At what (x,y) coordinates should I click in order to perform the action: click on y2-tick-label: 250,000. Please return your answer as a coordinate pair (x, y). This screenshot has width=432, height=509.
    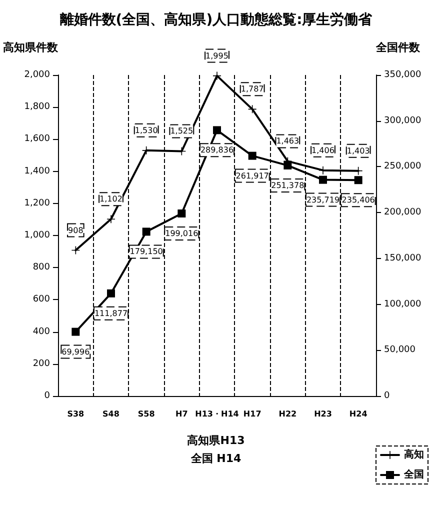
    Looking at the image, I should click on (403, 167).